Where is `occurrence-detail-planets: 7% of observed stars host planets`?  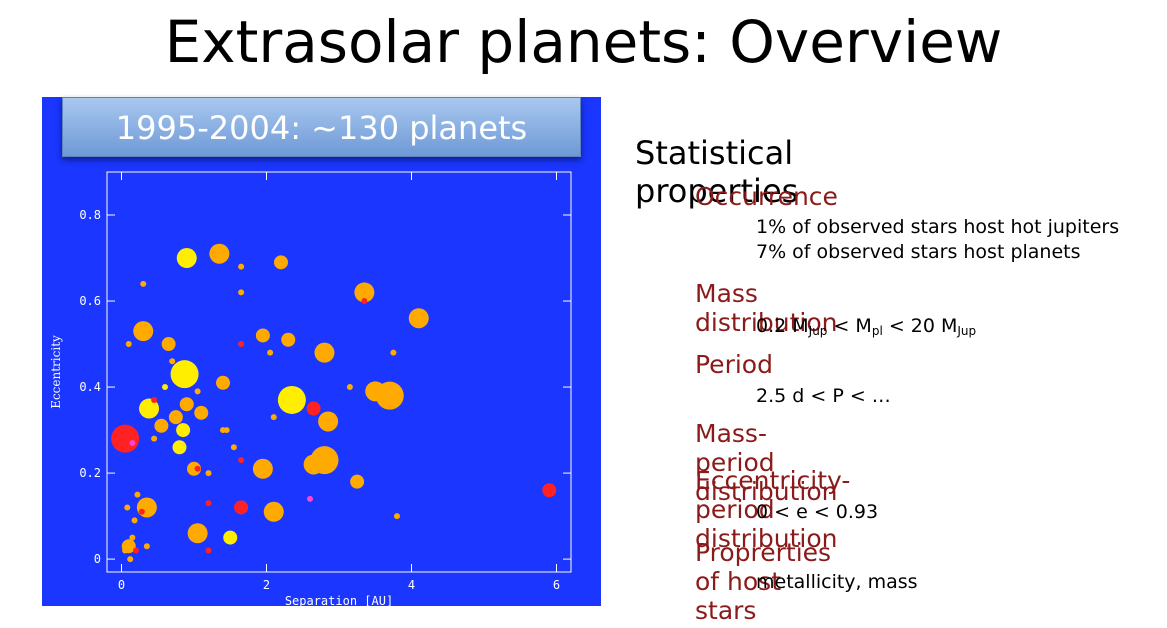
occurrence-detail-planets: 7% of observed stars host planets is located at coordinates (918, 252).